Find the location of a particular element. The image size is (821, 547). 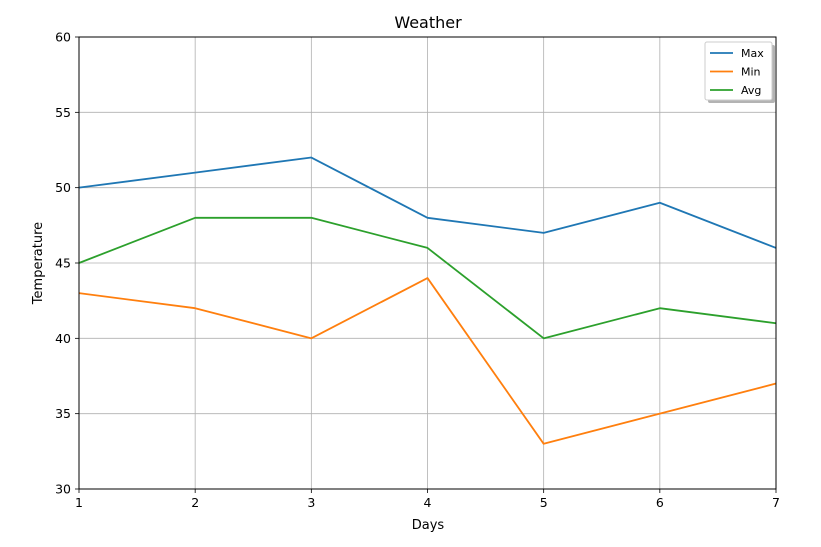

x-tick-label: 4 is located at coordinates (428, 502).